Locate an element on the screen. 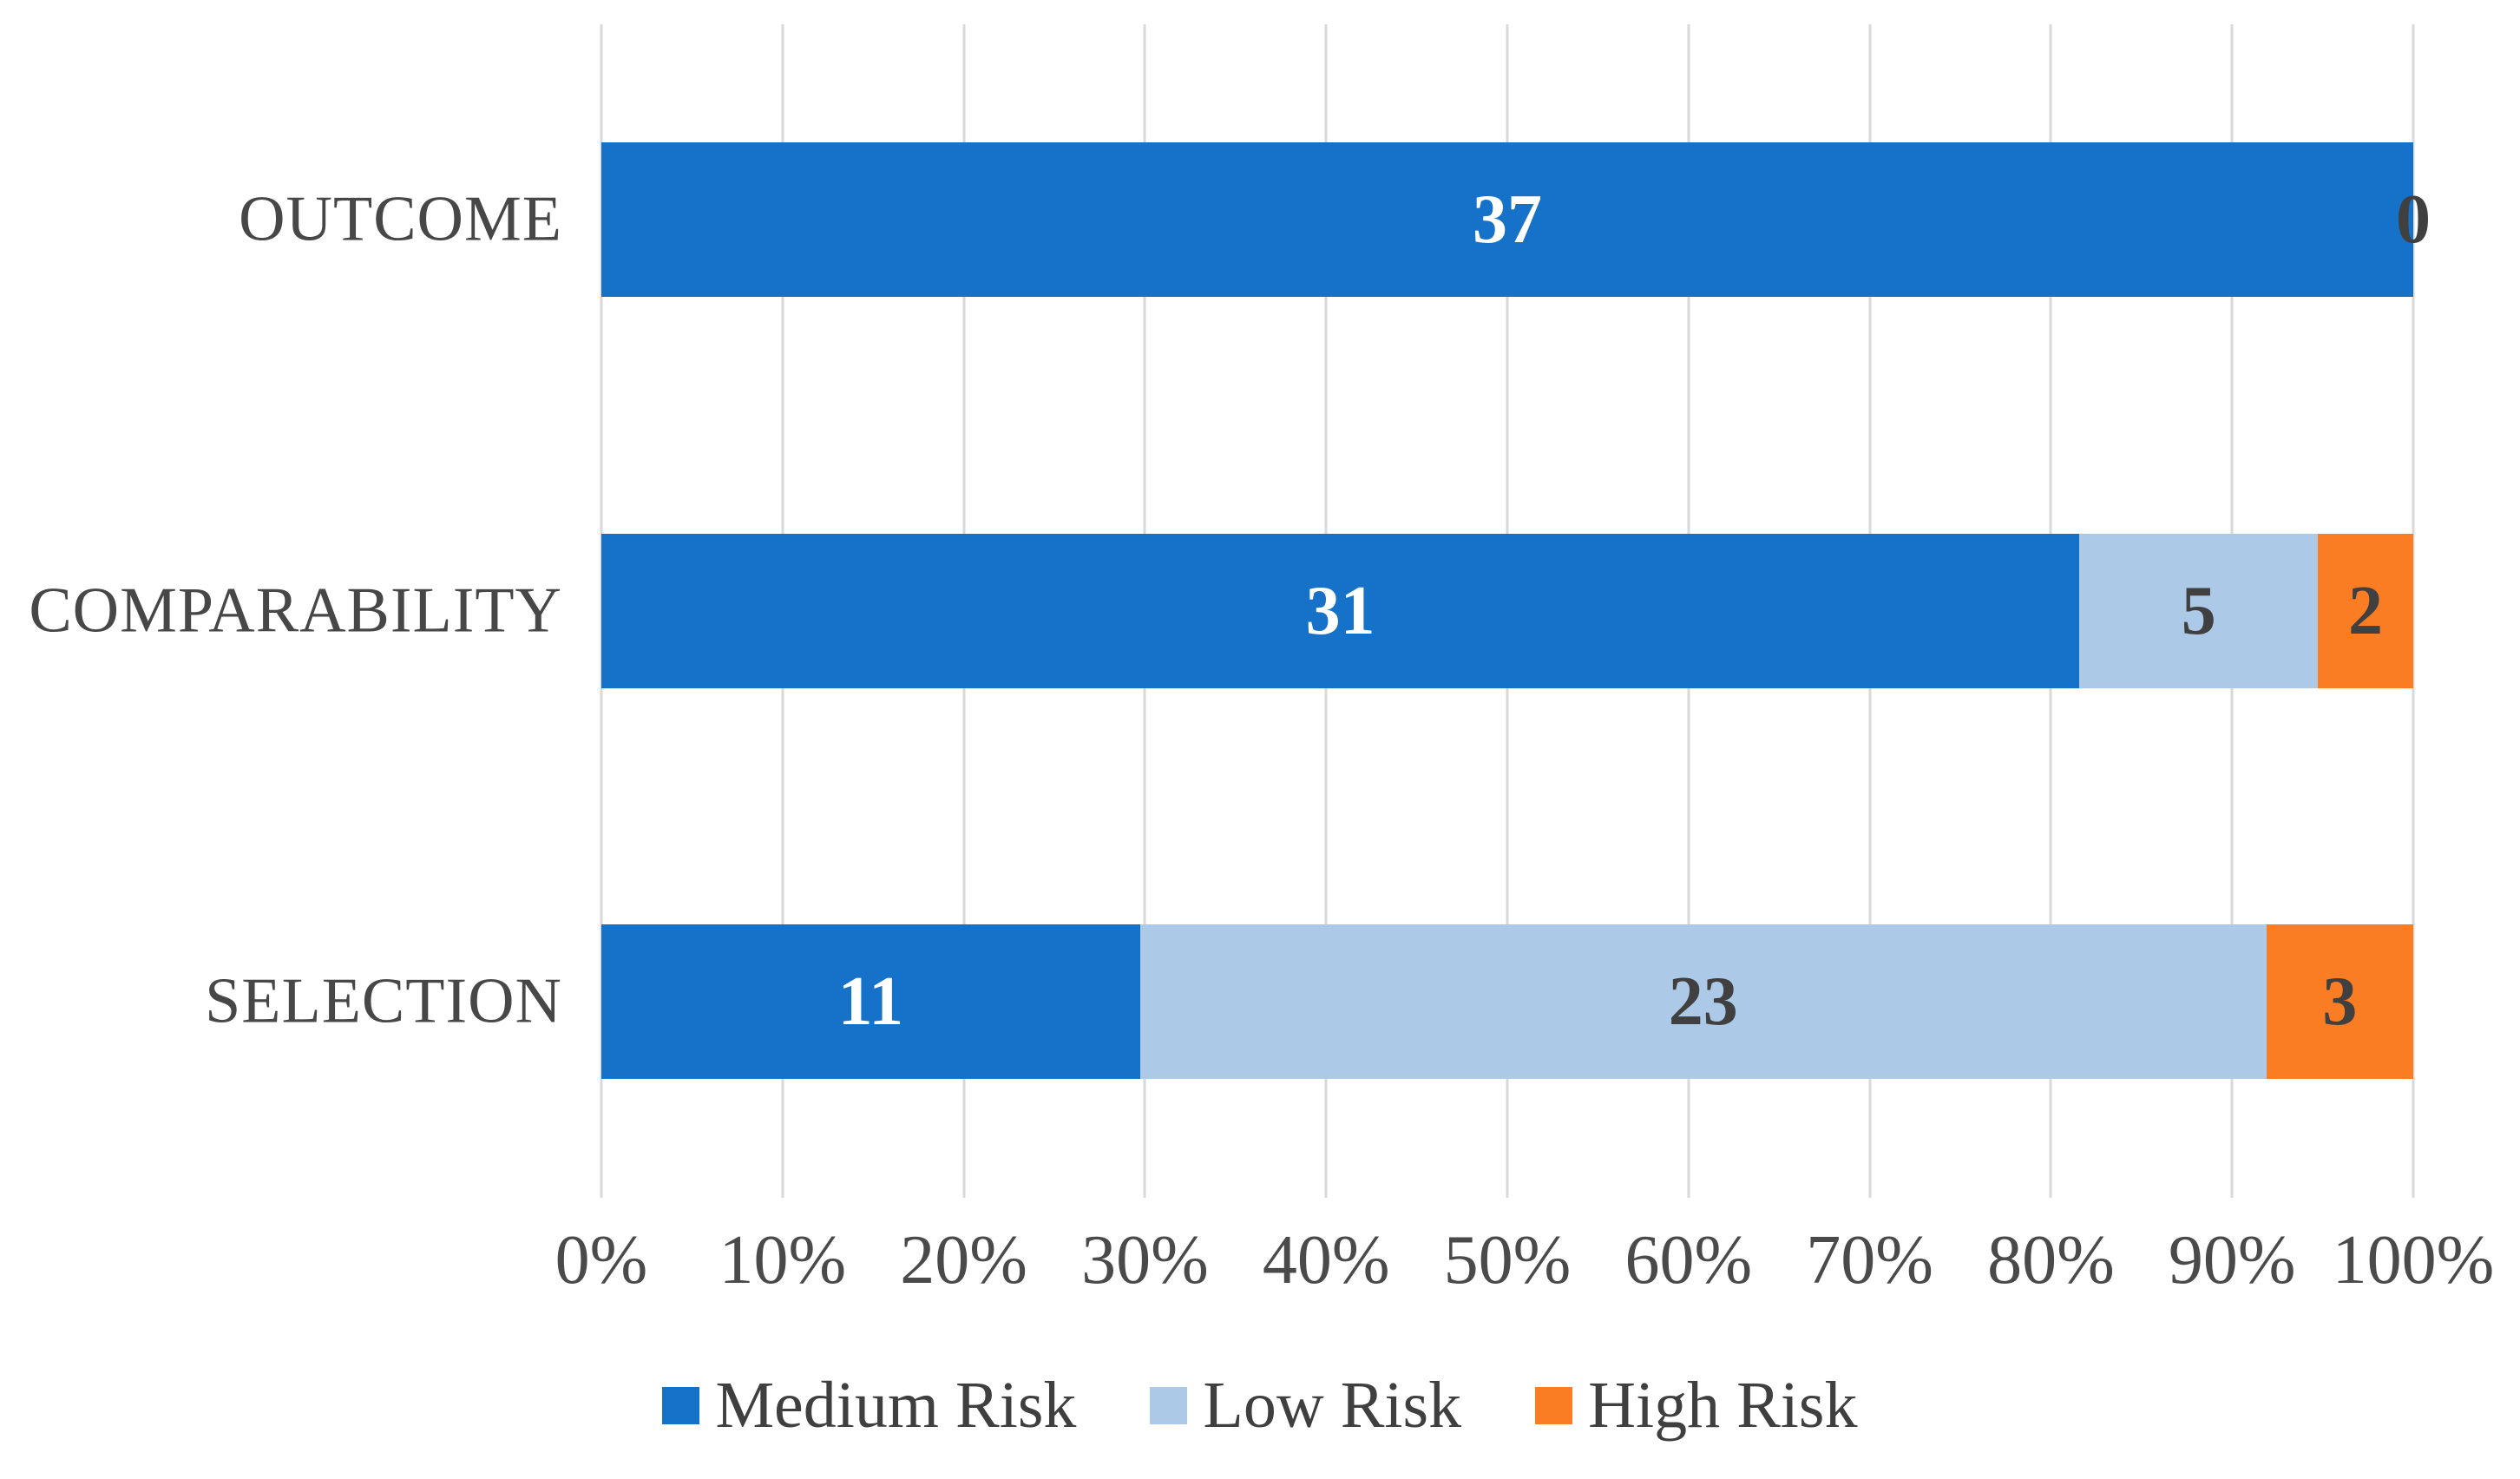  bar-value-label: 2 is located at coordinates (2366, 611).